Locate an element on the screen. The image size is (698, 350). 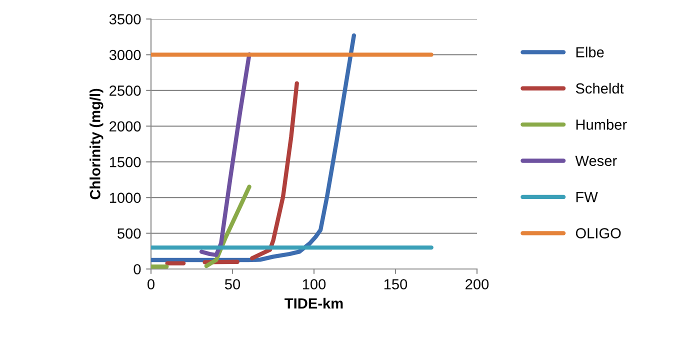
y-tick-label: 1000 is located at coordinates (125, 197).